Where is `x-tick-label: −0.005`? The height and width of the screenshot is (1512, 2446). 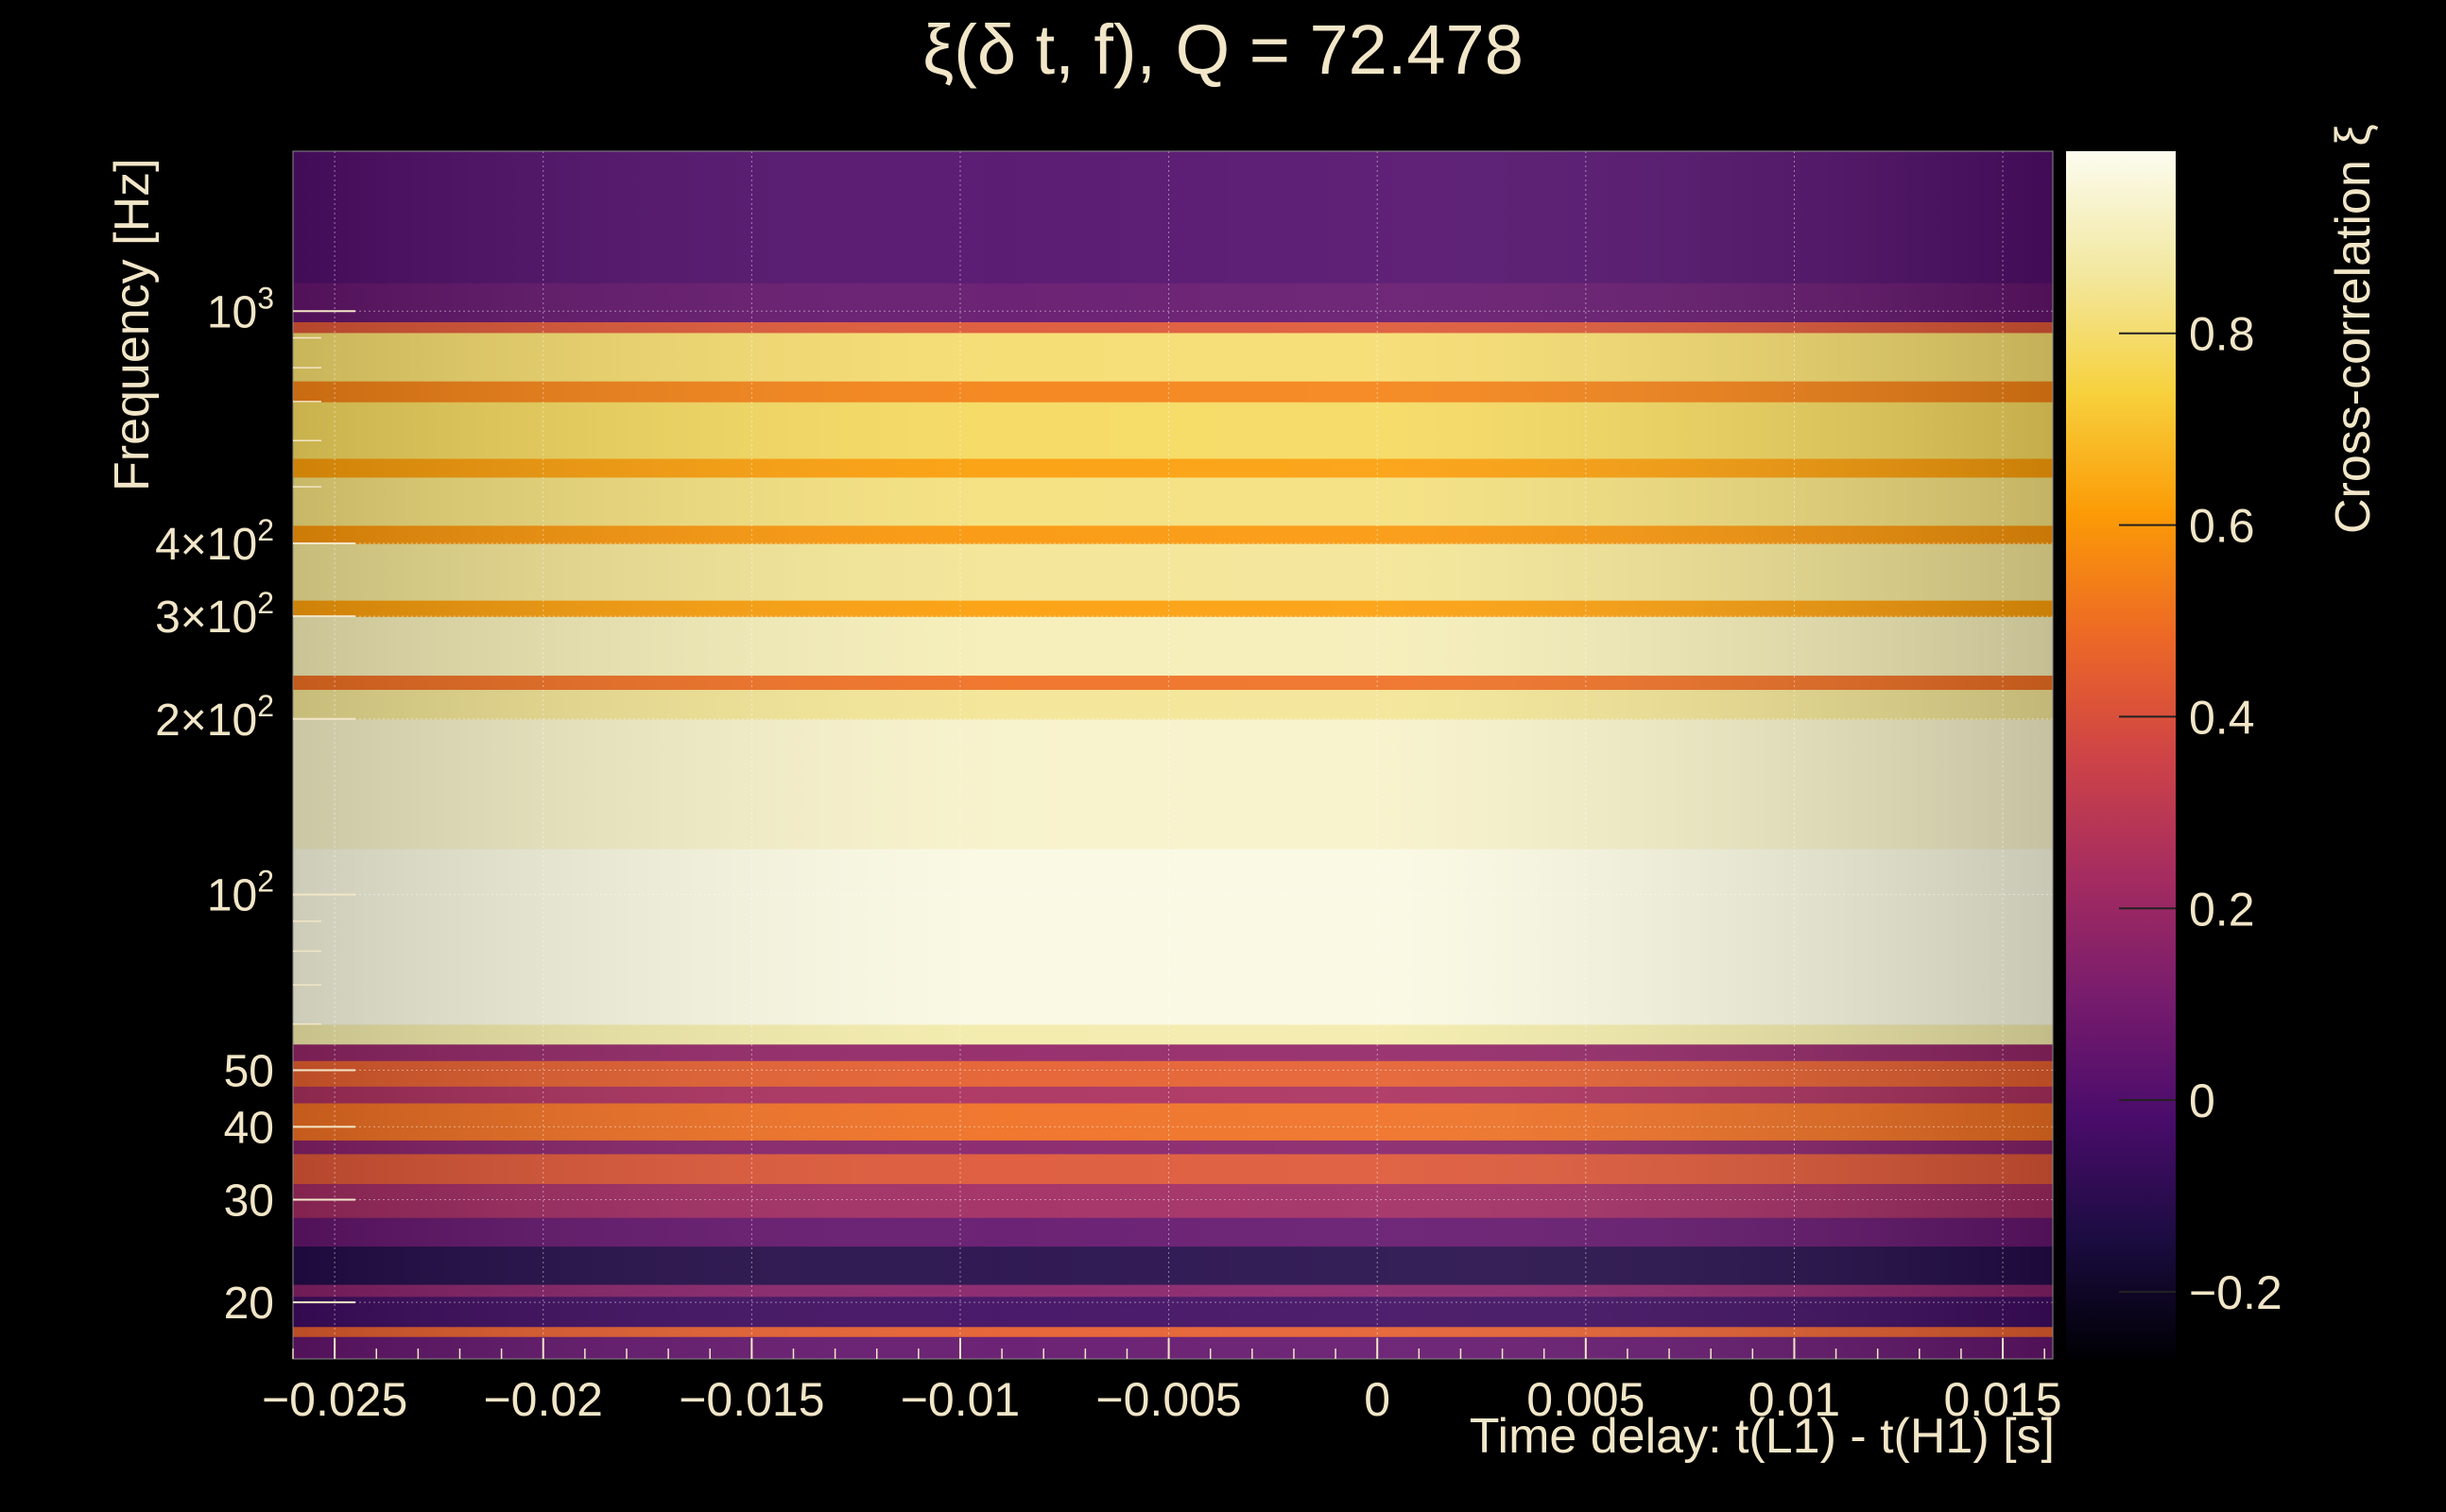 x-tick-label: −0.005 is located at coordinates (1168, 1399).